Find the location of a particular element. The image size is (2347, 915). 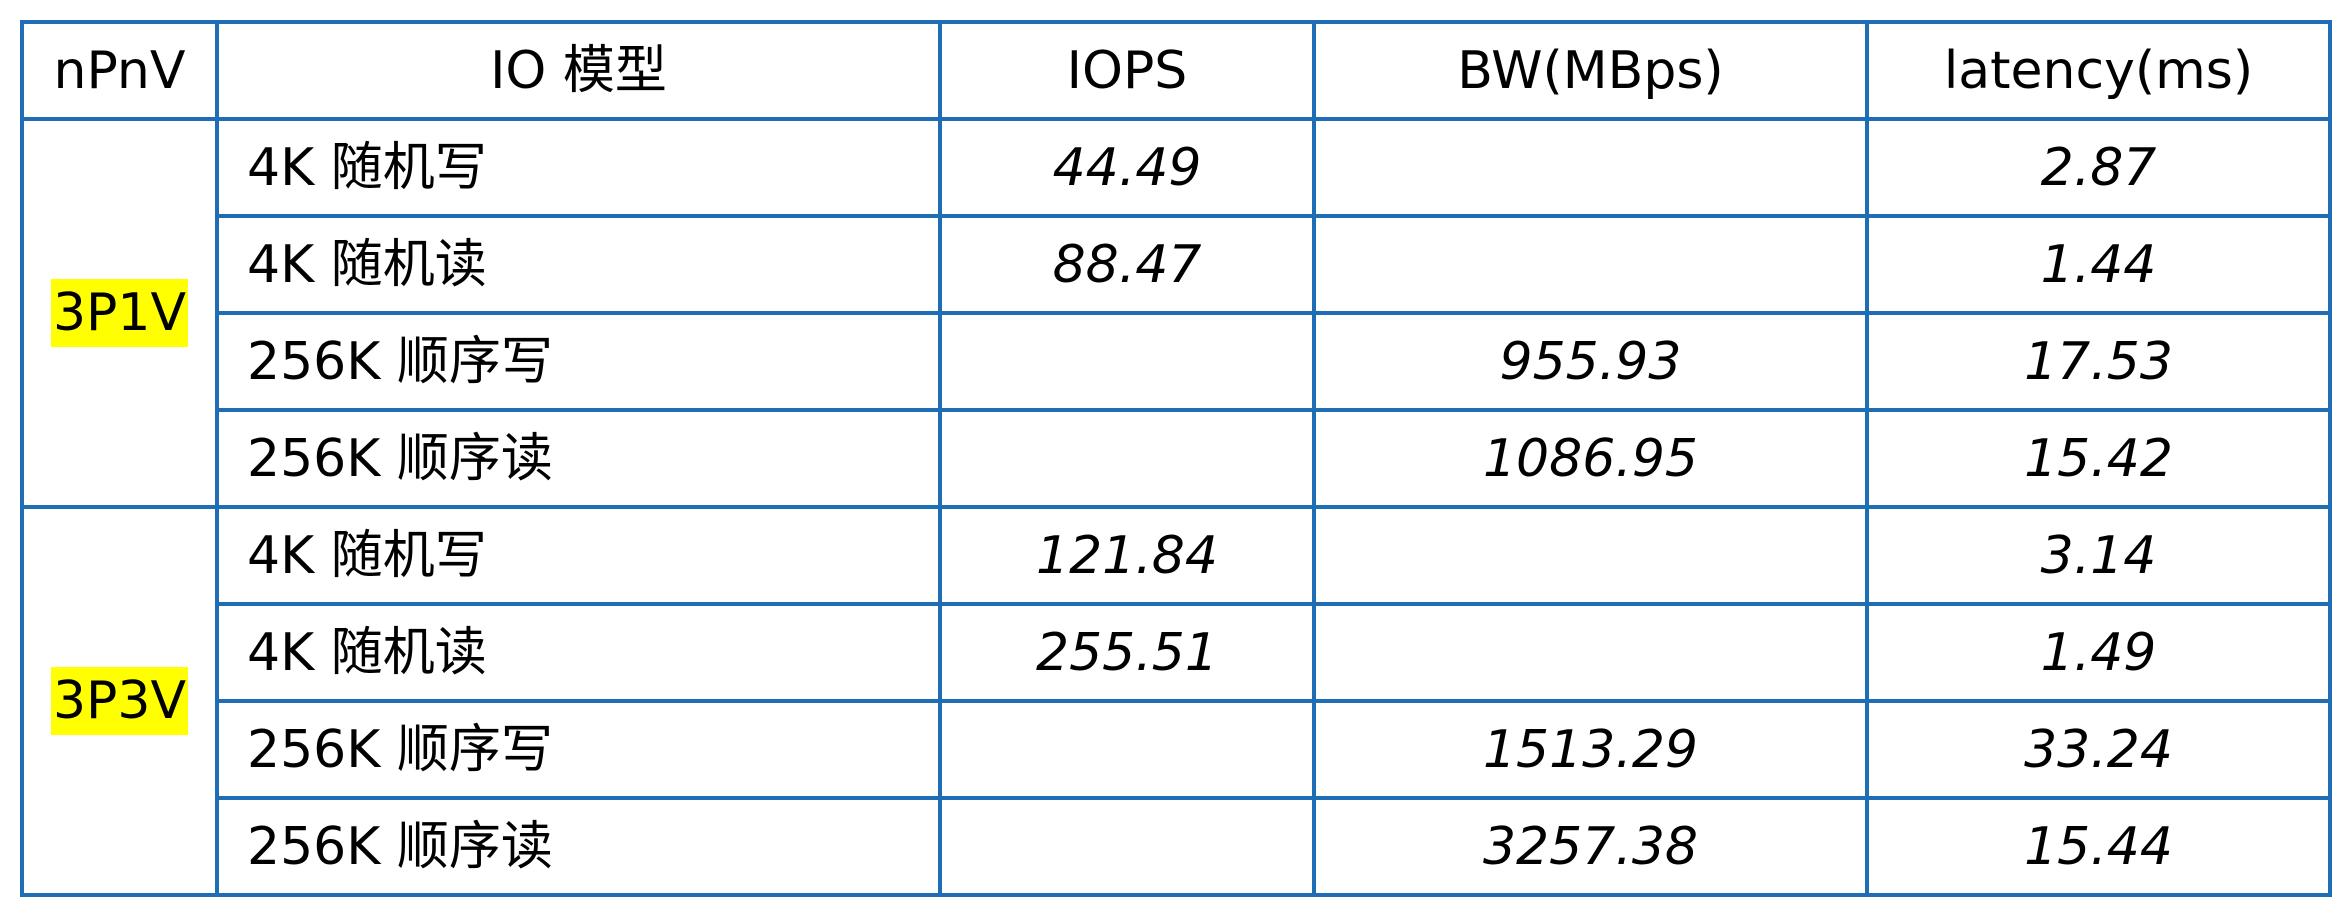

bandwidth-cell: 955.93 is located at coordinates (1590, 361).